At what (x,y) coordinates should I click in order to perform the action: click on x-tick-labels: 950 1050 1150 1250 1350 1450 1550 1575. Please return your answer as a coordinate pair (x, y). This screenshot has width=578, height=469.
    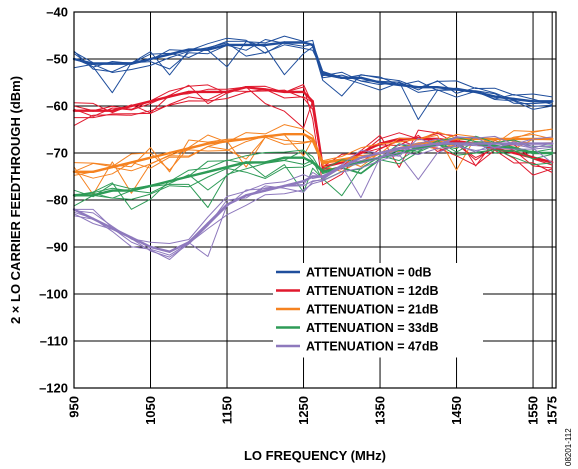
    Looking at the image, I should click on (313, 410).